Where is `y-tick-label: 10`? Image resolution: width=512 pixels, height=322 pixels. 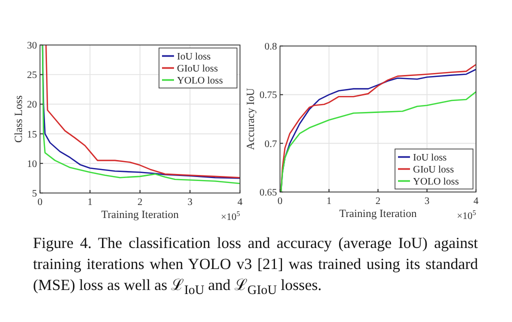 y-tick-label: 10 is located at coordinates (32, 164).